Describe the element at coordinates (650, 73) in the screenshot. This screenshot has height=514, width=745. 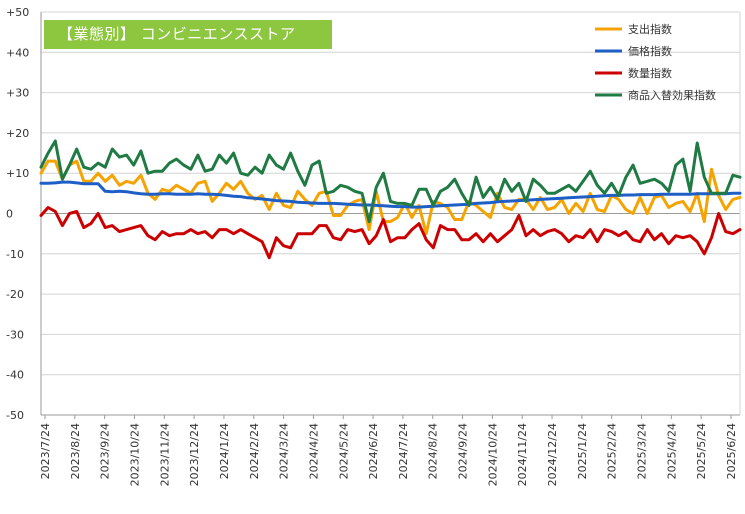
I see `legend-label: 数量指数` at that location.